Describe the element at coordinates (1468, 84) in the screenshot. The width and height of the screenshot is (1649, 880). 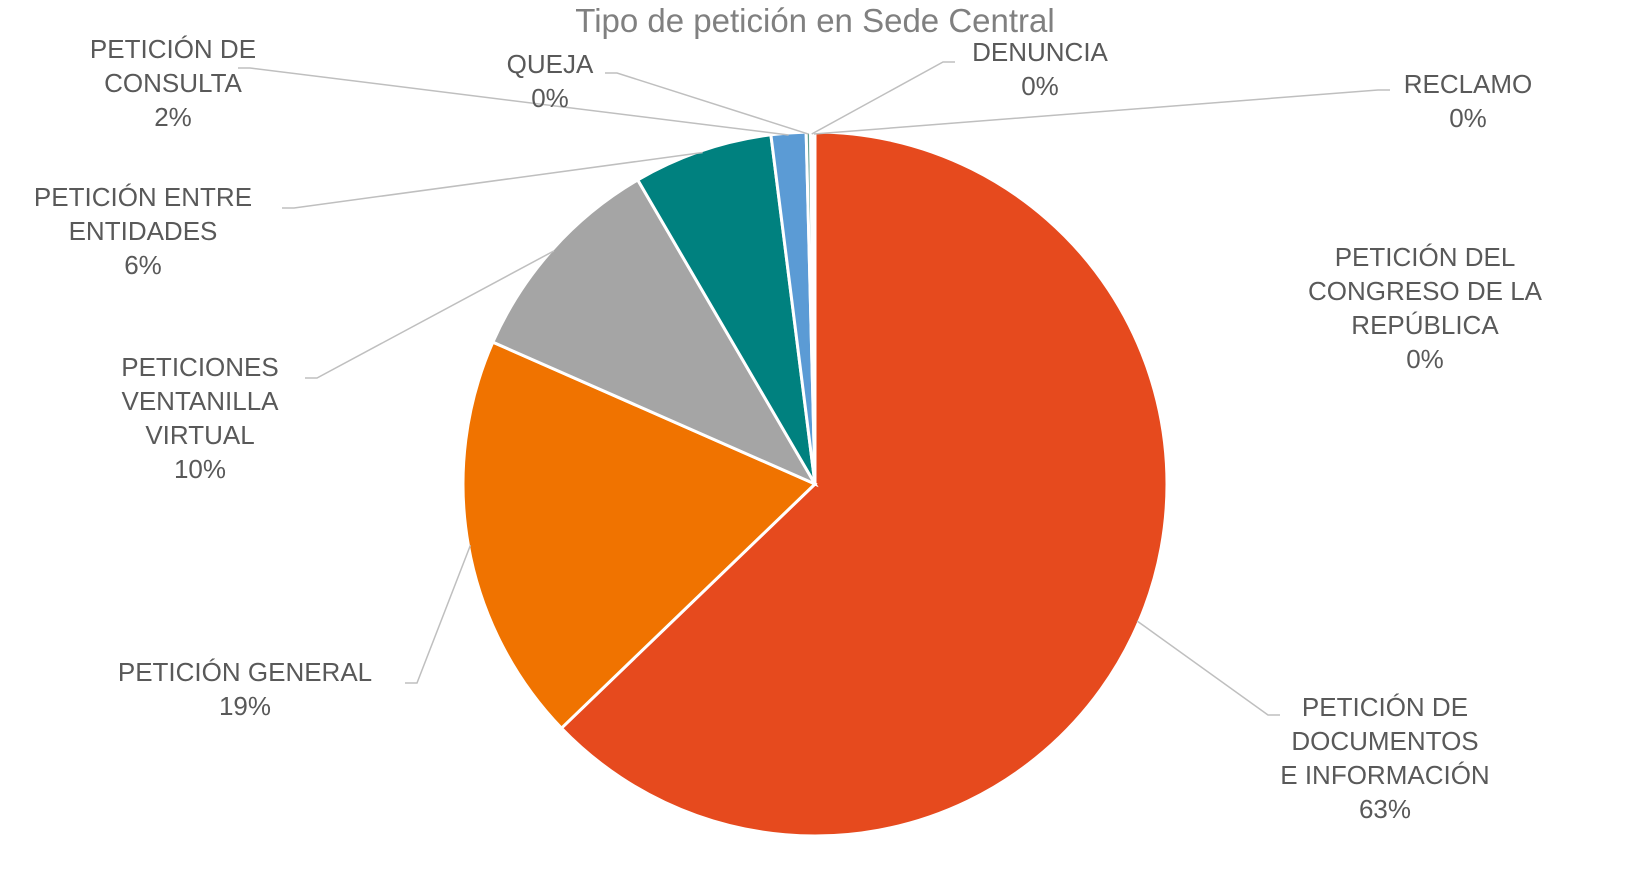
I see `category-label: RECLAMO` at that location.